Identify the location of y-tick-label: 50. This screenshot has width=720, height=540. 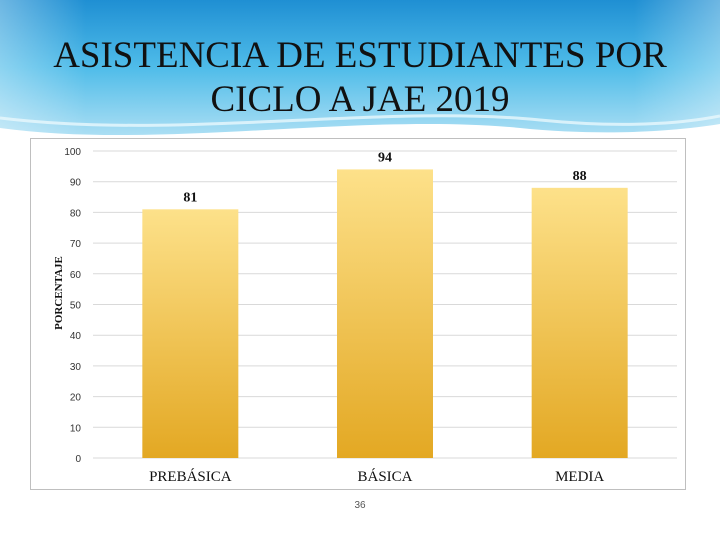
(76, 306).